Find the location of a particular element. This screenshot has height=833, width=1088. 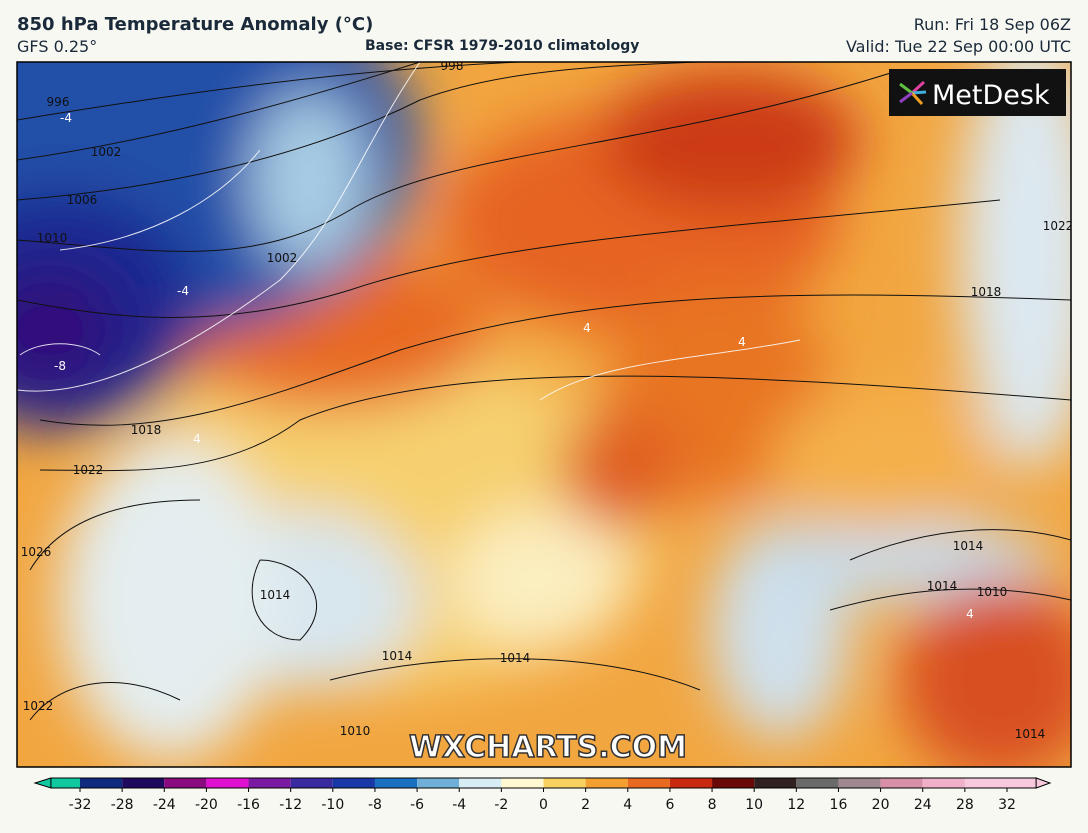

contour-label: 1026 is located at coordinates (36, 552).